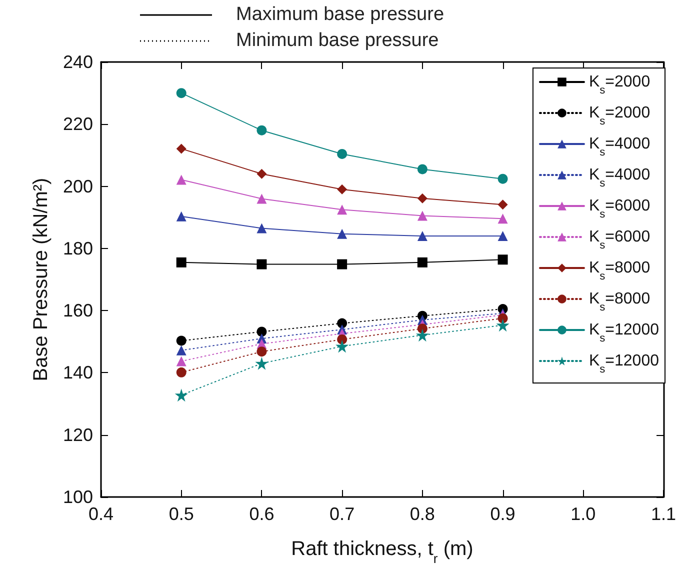 Image resolution: width=679 pixels, height=573 pixels. I want to click on x-tick-label: 1.1, so click(663, 514).